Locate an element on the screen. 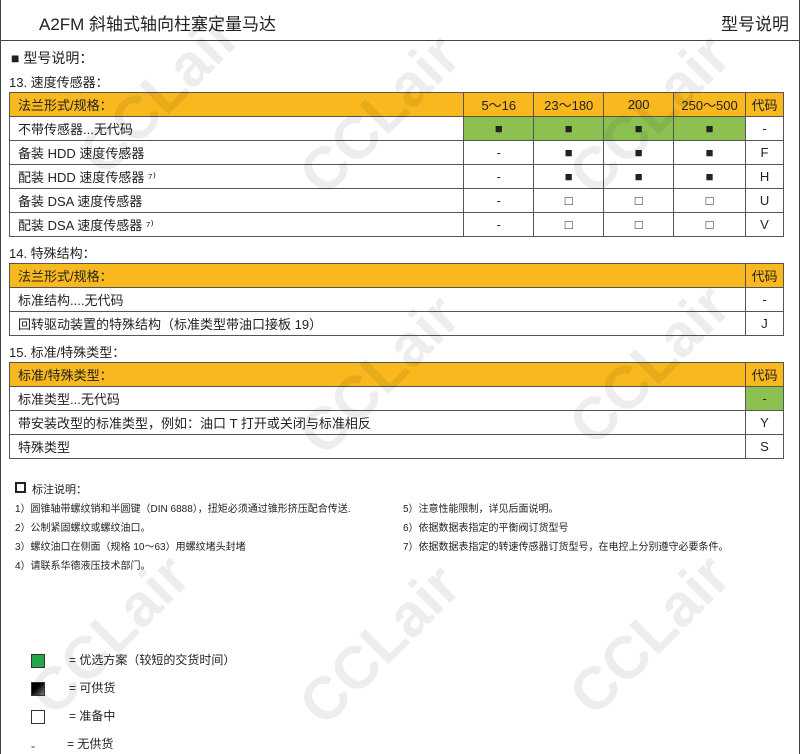 Image resolution: width=800 pixels, height=754 pixels. table-row: 标准类型...无代码 - is located at coordinates (396, 398).